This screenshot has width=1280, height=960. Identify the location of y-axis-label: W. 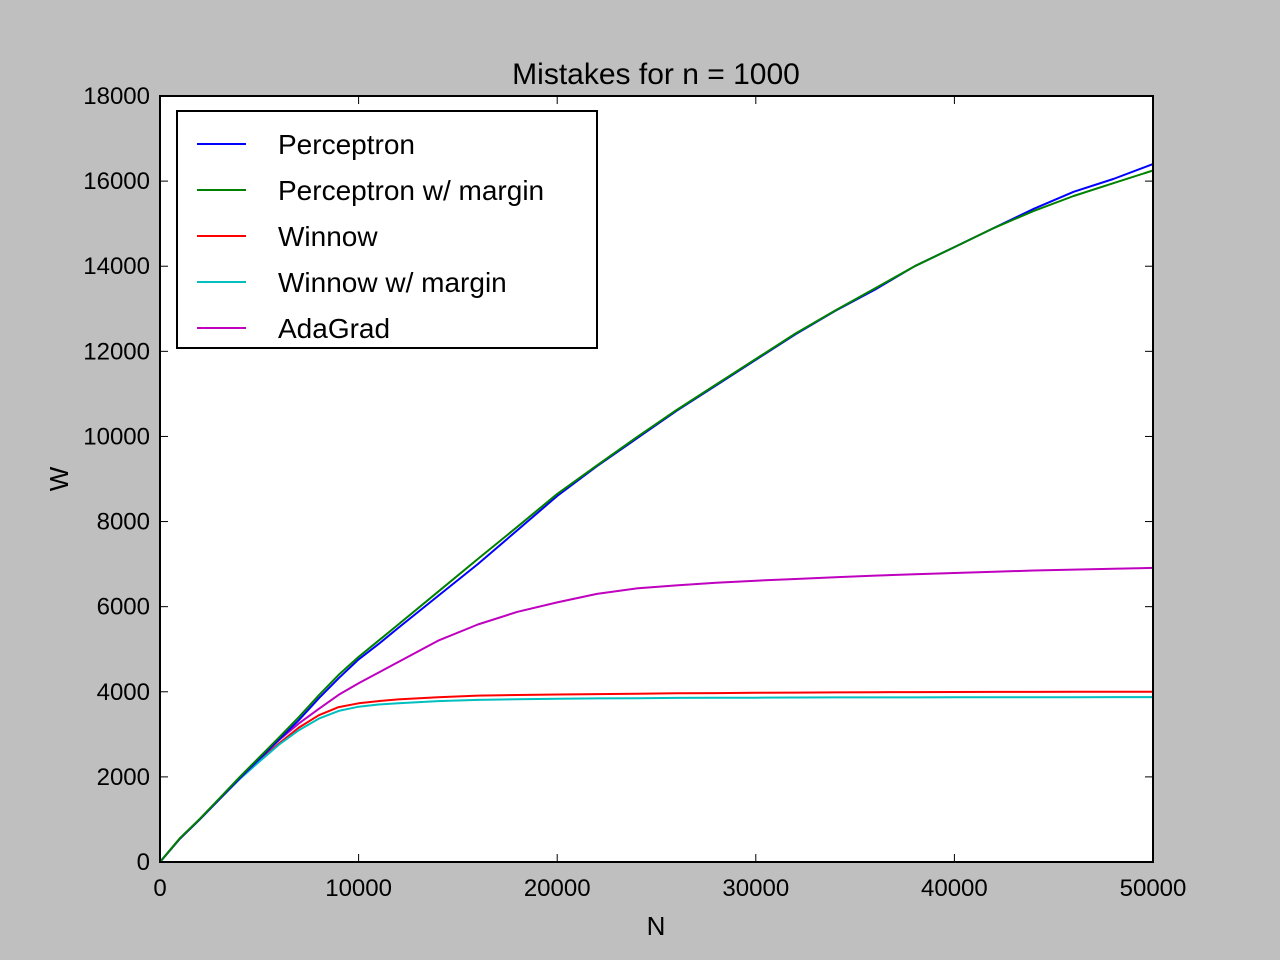
(59, 478).